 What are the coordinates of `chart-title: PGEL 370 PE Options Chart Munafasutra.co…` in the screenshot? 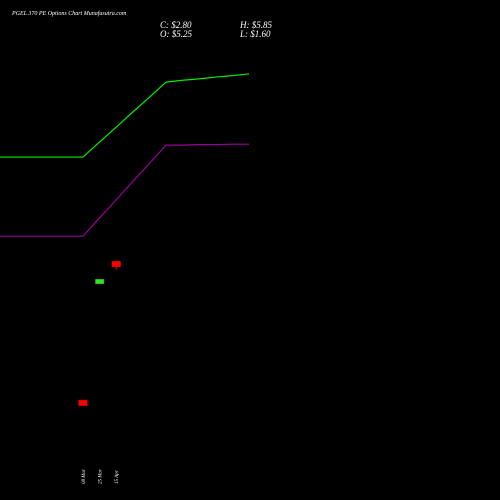 It's located at (69, 13).